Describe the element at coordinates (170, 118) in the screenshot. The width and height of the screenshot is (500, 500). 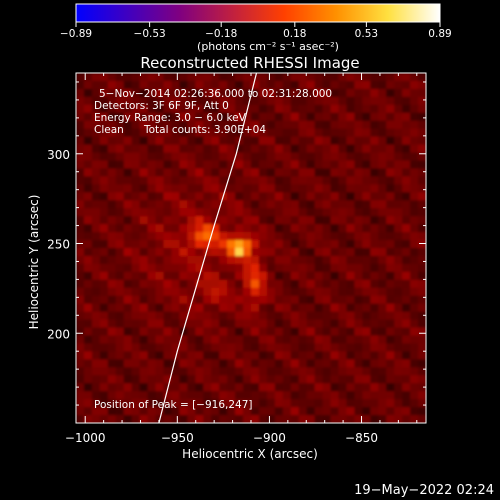
I see `annotation-energy-range: Energy Range: 3.0 − 6.0 keV` at that location.